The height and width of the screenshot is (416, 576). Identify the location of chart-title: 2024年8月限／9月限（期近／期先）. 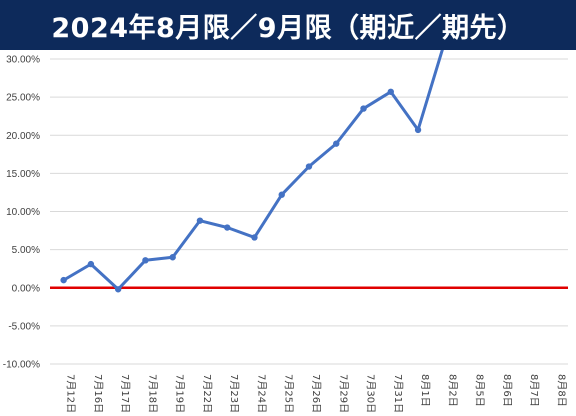
(288, 28).